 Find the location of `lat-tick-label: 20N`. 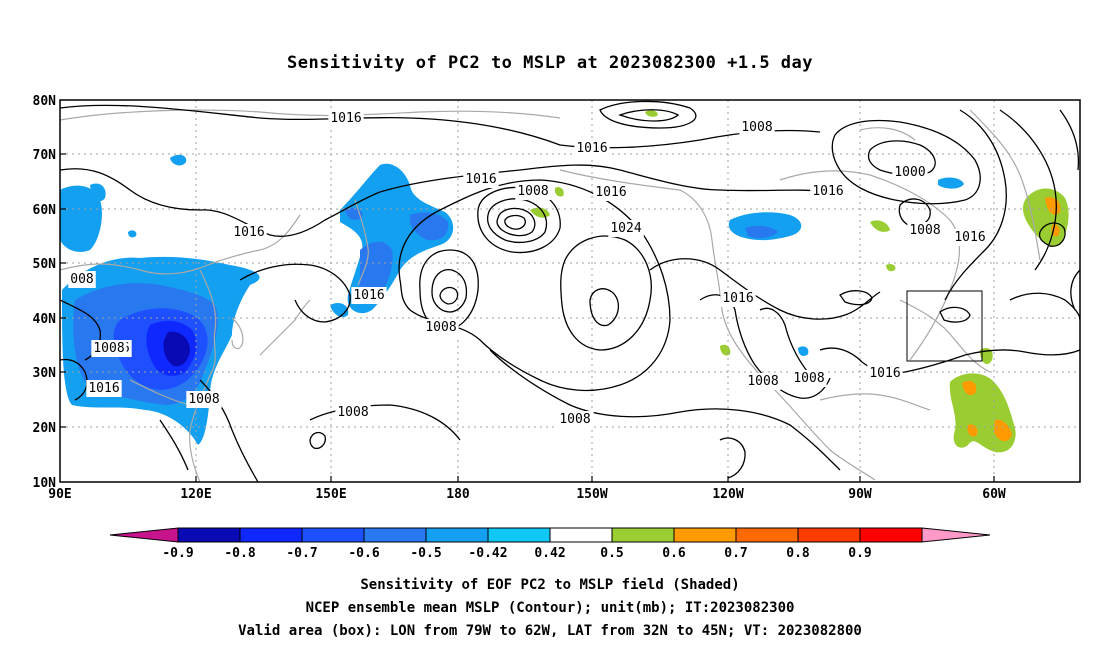

lat-tick-label: 20N is located at coordinates (45, 428).